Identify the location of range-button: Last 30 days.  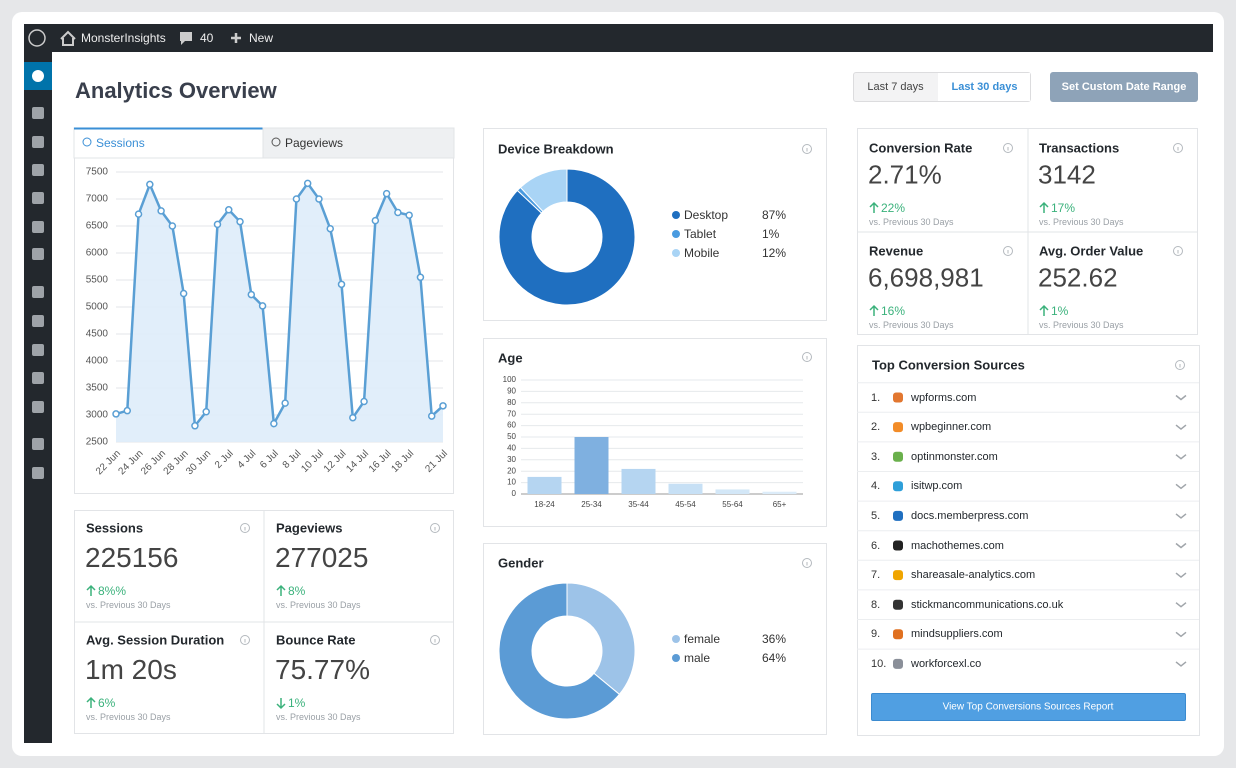
(984, 87).